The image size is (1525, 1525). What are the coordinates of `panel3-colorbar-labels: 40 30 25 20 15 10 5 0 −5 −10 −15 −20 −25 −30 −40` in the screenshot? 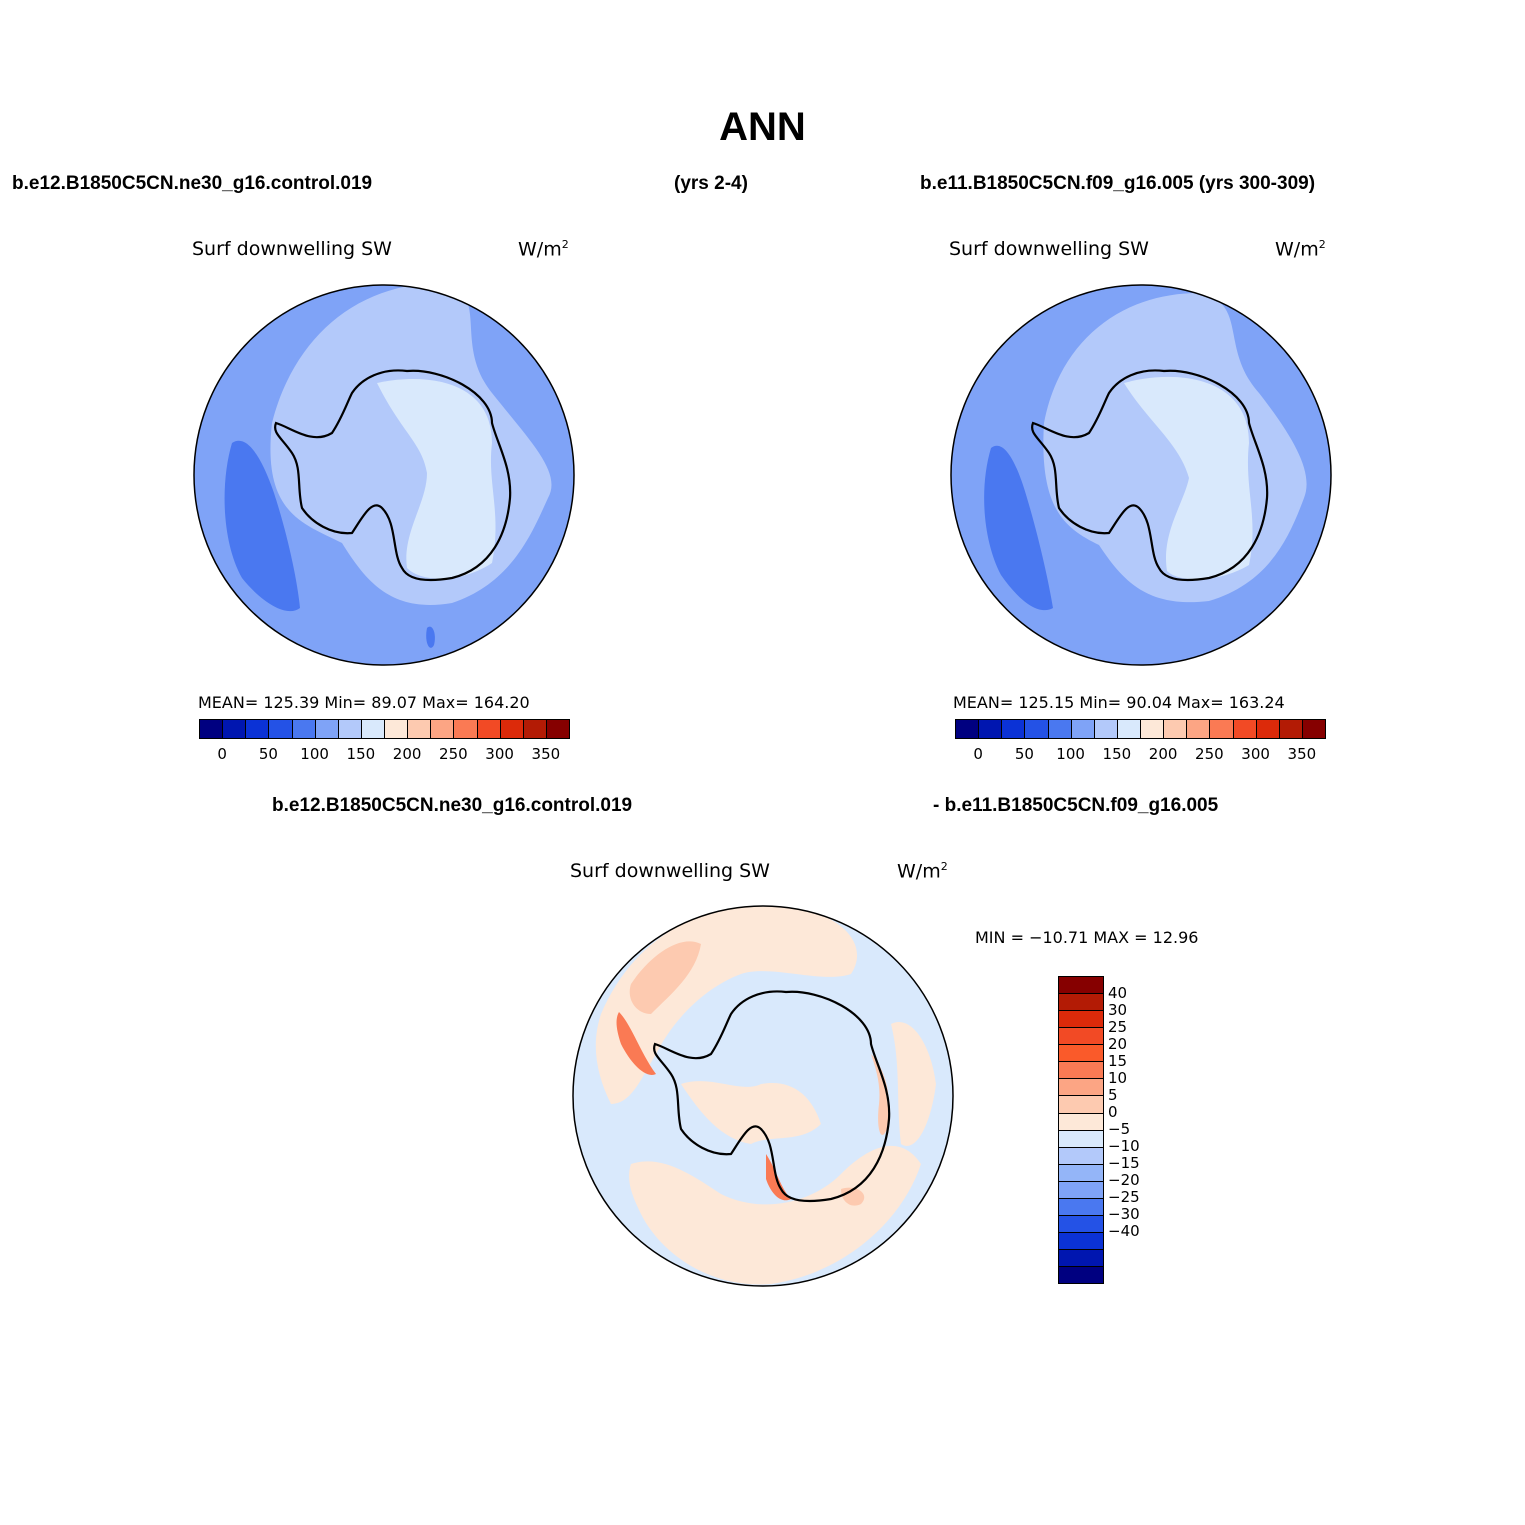 It's located at (1136, 1129).